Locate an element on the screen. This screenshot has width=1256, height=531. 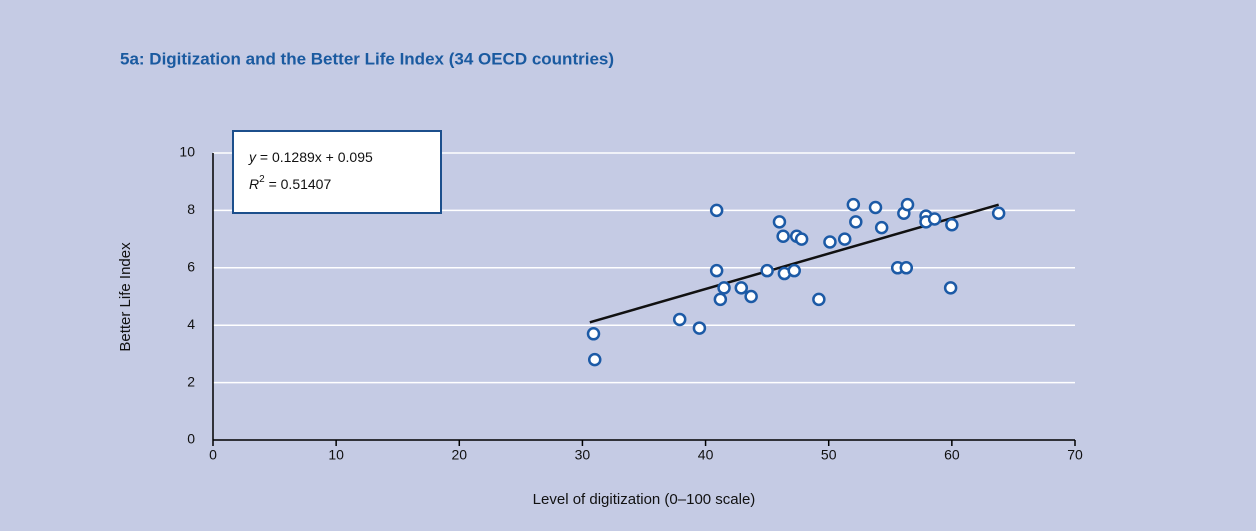
r-squared: R2 = 0.51407 is located at coordinates (290, 183).